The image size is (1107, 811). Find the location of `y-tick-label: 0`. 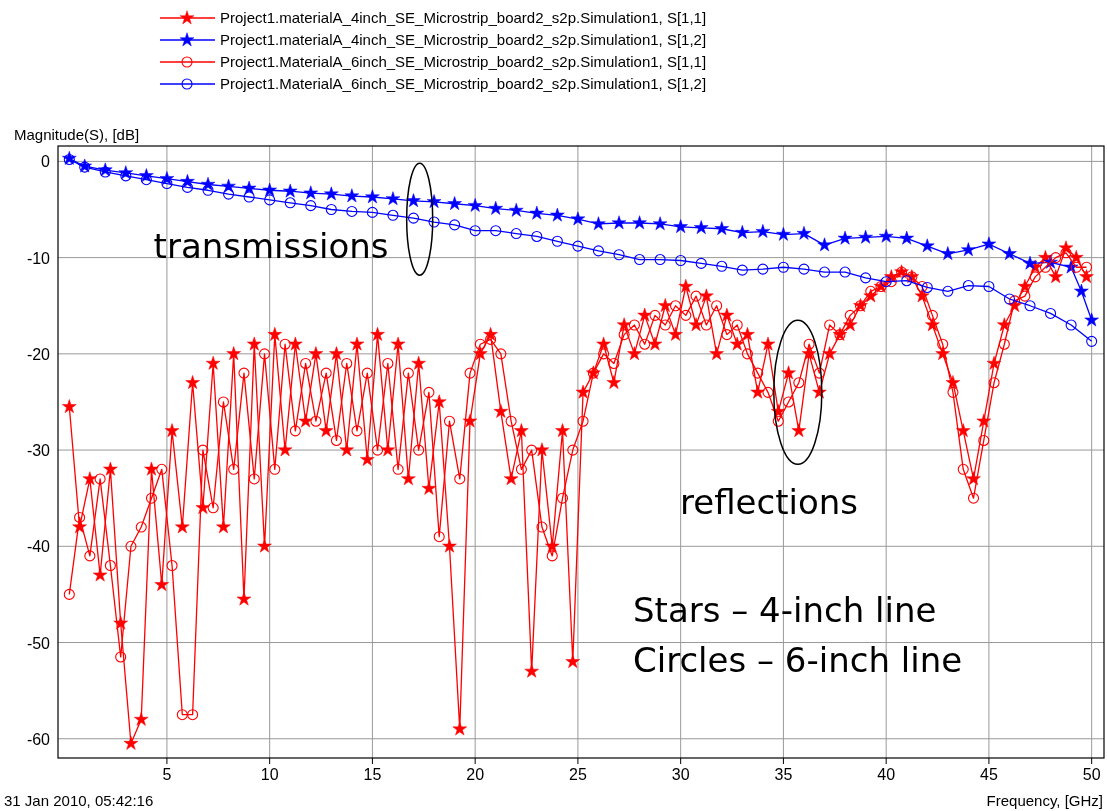

y-tick-label: 0 is located at coordinates (46, 162).